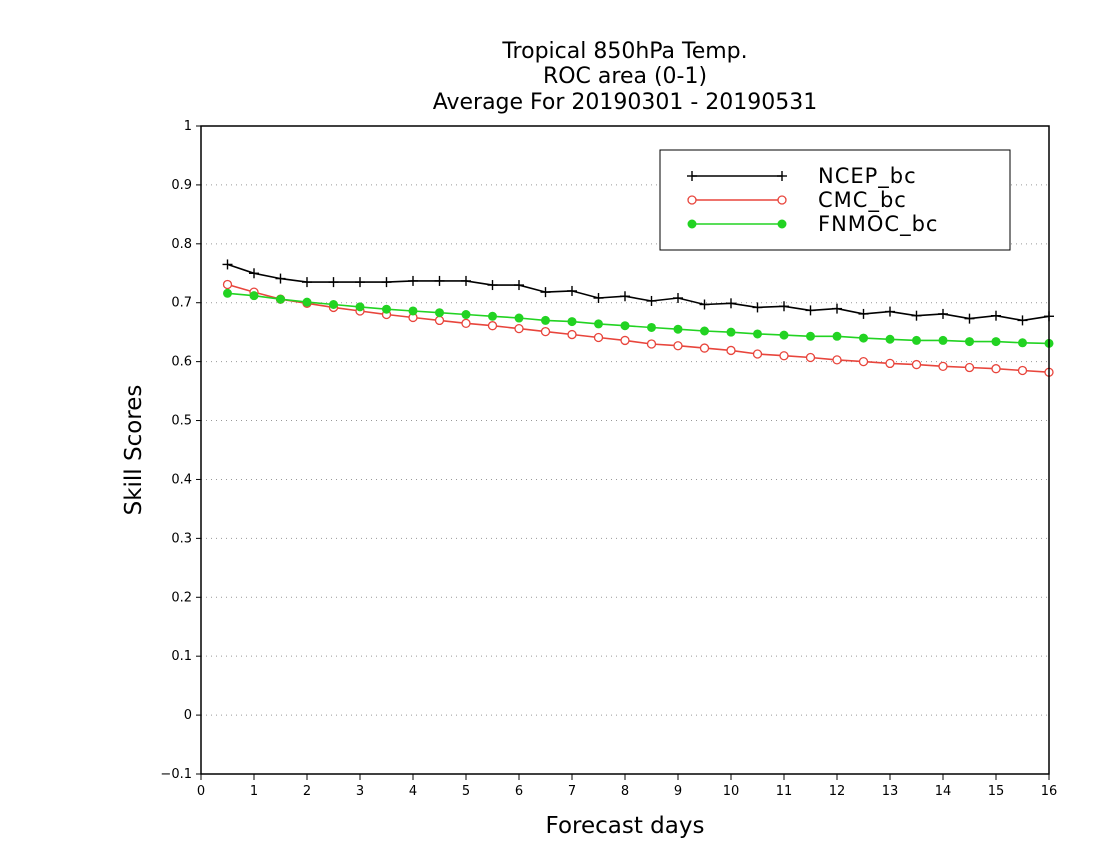 The width and height of the screenshot is (1100, 850). Describe the element at coordinates (878, 224) in the screenshot. I see `legend-label: FNMOC_bc` at that location.